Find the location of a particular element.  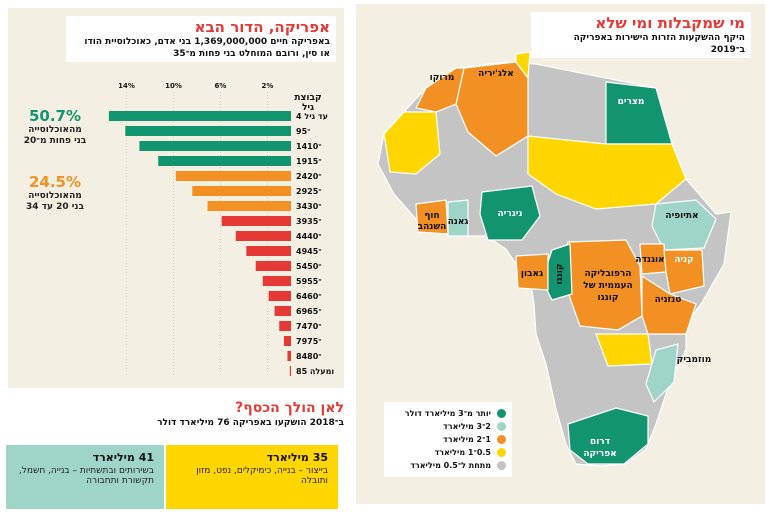

legend-item: 2־3 מיליארד is located at coordinates (448, 426).